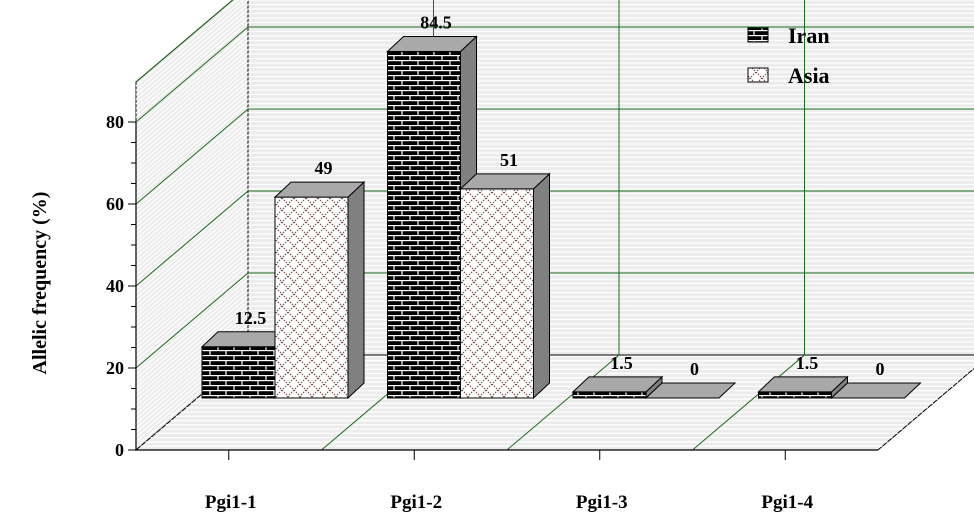  What do you see at coordinates (416, 502) in the screenshot?
I see `x-tick-label: Pgi1-2` at bounding box center [416, 502].